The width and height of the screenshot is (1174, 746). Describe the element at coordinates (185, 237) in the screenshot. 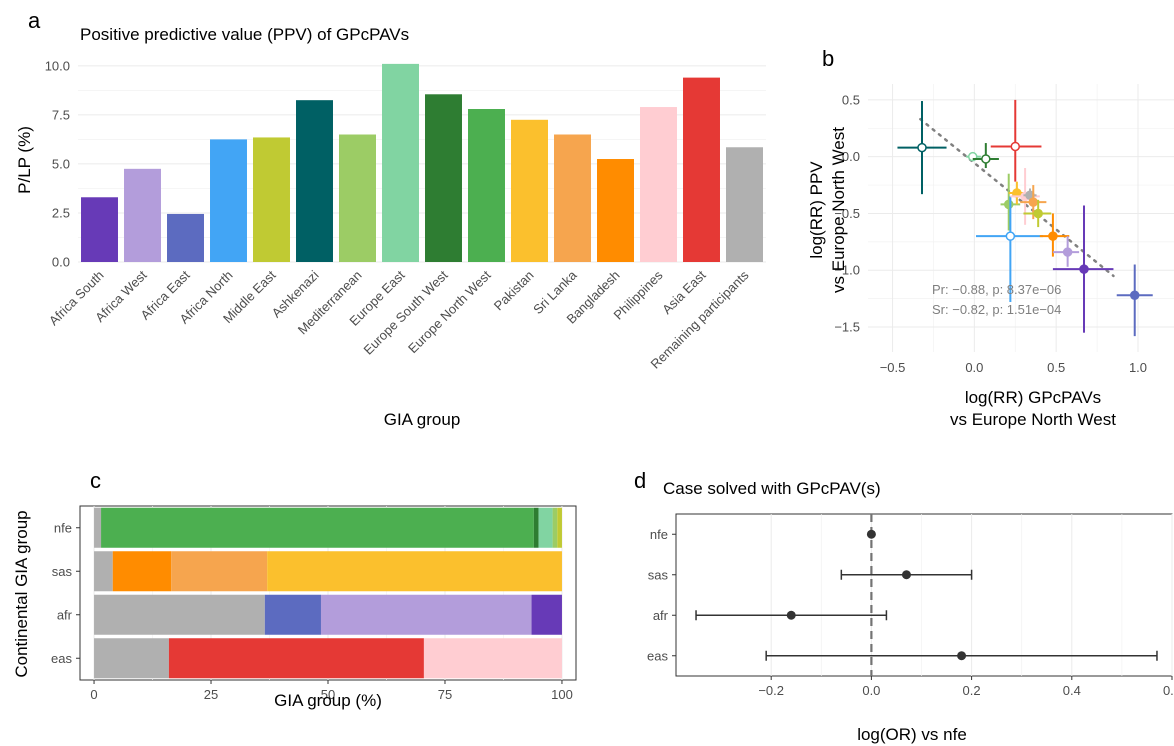

I see `a-bar-africa-east` at that location.